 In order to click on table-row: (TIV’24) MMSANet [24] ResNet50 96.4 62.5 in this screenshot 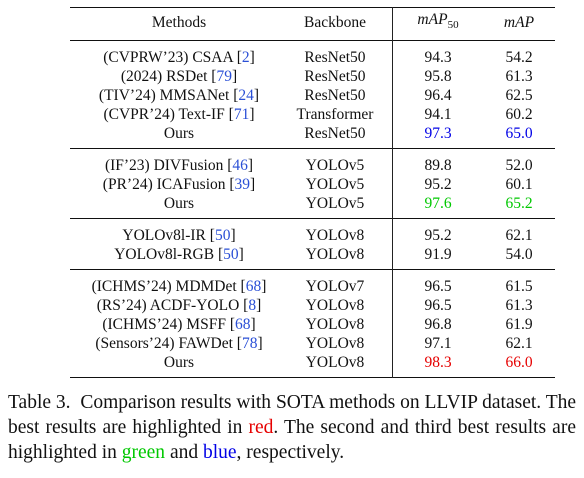, I will do `click(312, 96)`.